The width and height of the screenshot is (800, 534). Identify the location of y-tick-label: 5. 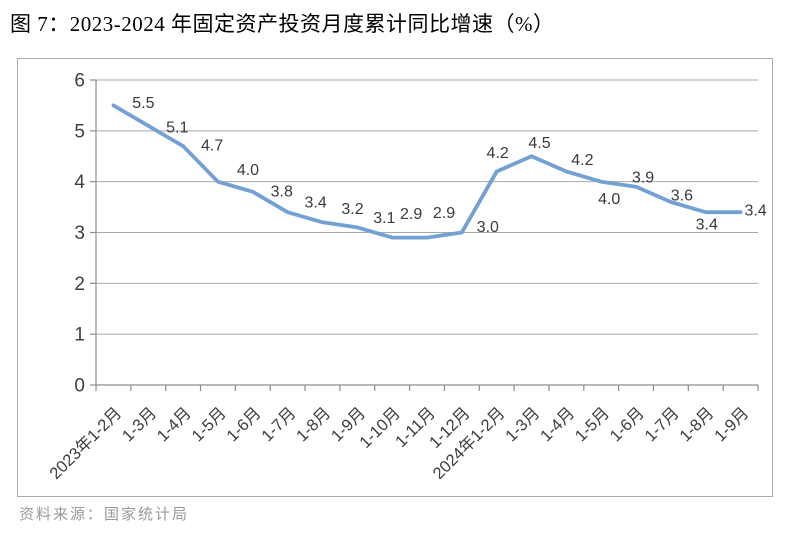
(79, 131).